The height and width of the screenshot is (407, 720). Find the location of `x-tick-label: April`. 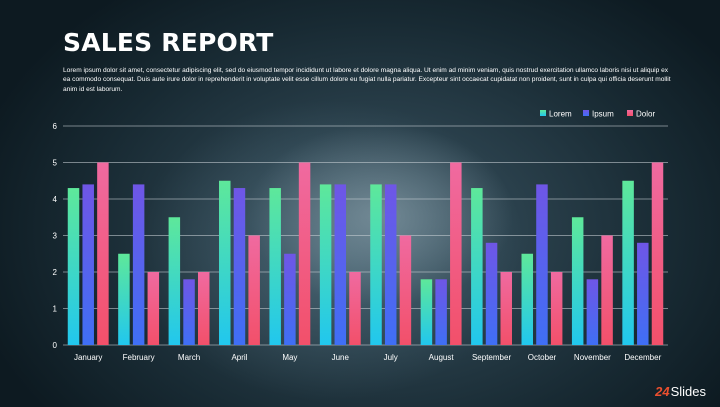

x-tick-label: April is located at coordinates (239, 357).